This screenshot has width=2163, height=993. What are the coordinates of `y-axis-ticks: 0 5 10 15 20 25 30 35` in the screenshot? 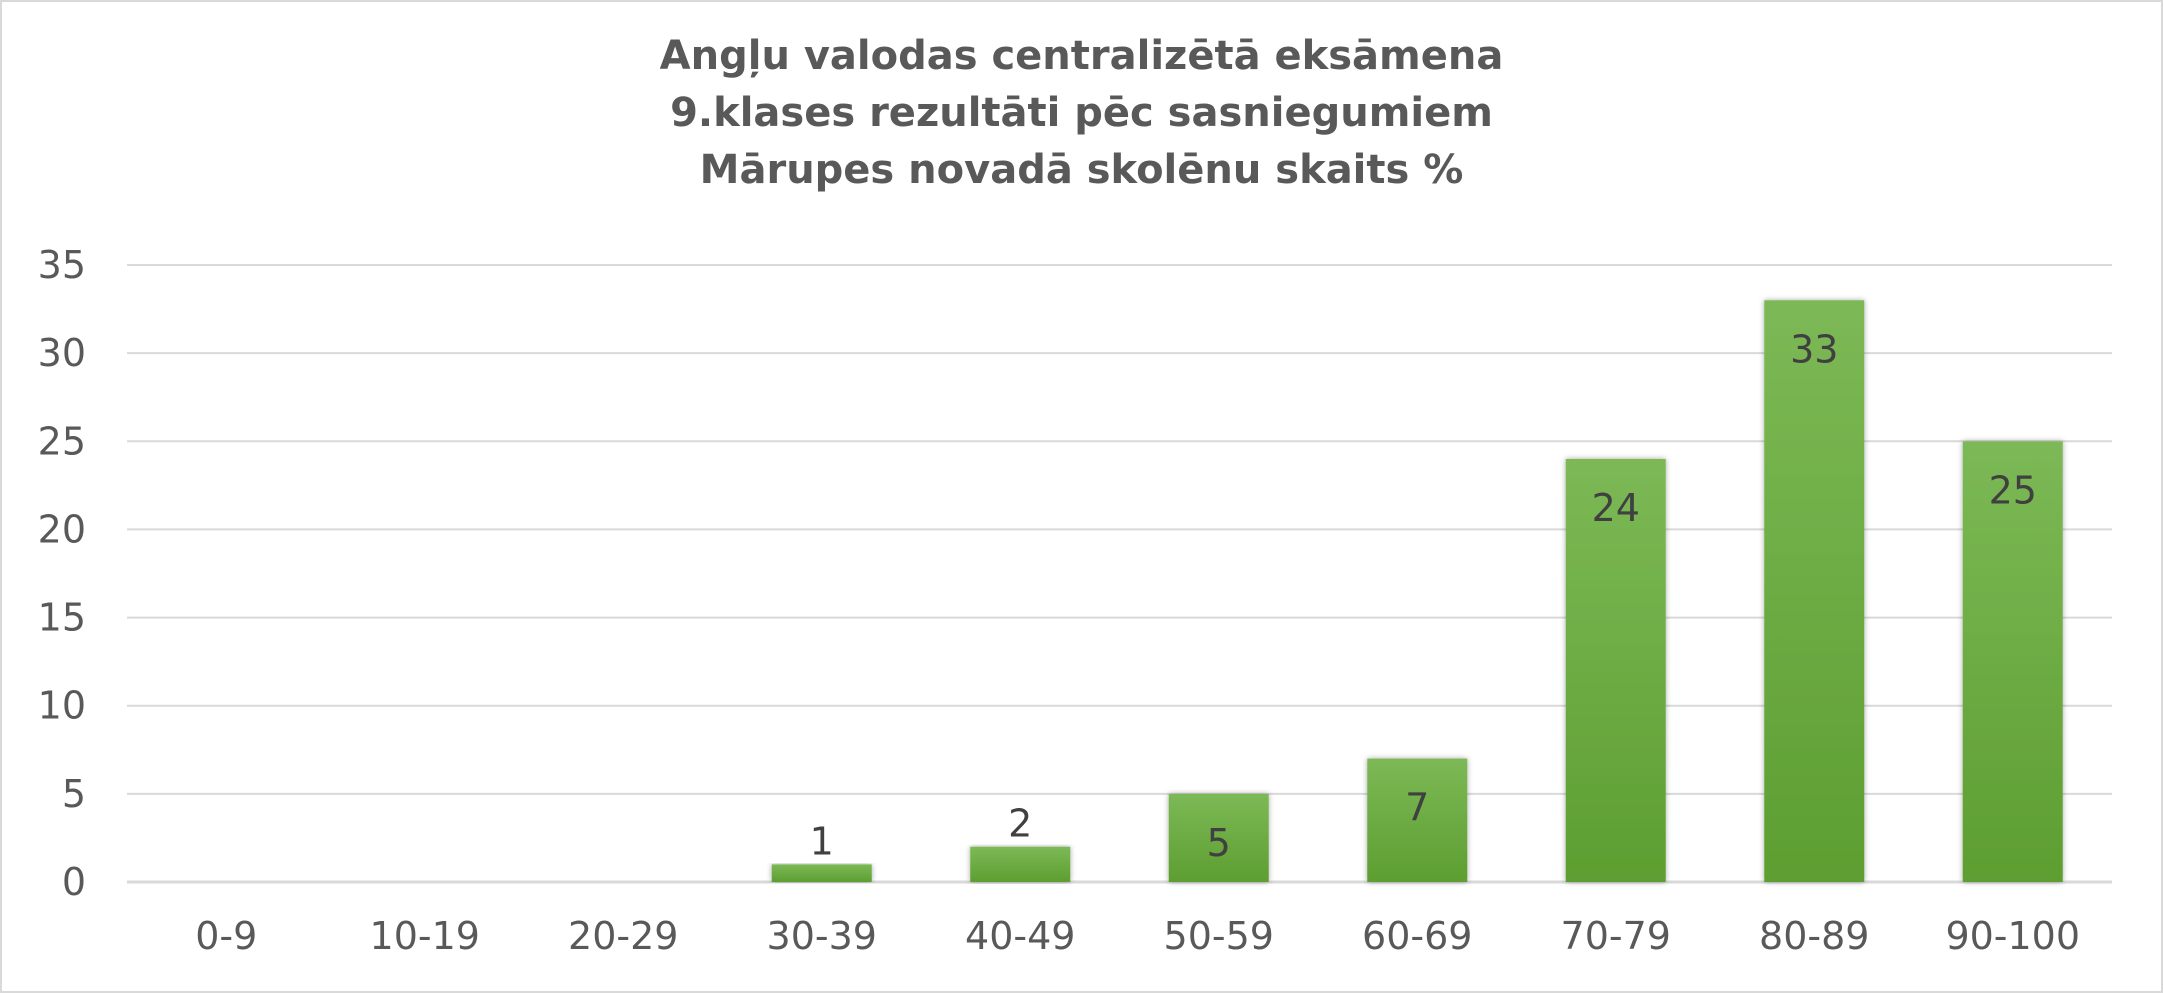 It's located at (62, 573).